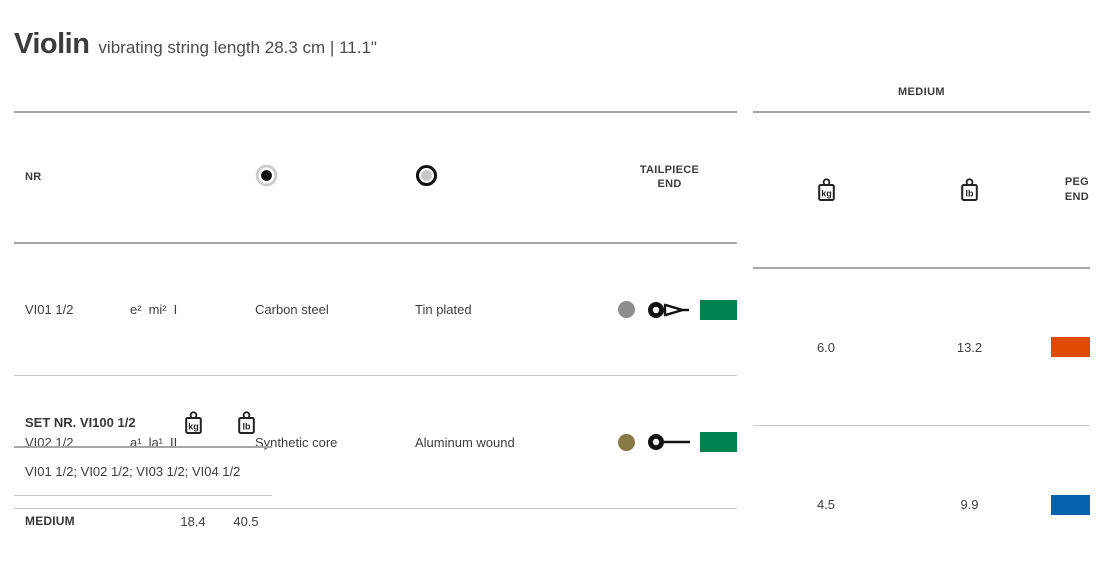 The width and height of the screenshot is (1104, 561). I want to click on set-contents-row: VI01 1/2; VI02 1/2; VI03 1/2; VI04 1/2, so click(143, 472).